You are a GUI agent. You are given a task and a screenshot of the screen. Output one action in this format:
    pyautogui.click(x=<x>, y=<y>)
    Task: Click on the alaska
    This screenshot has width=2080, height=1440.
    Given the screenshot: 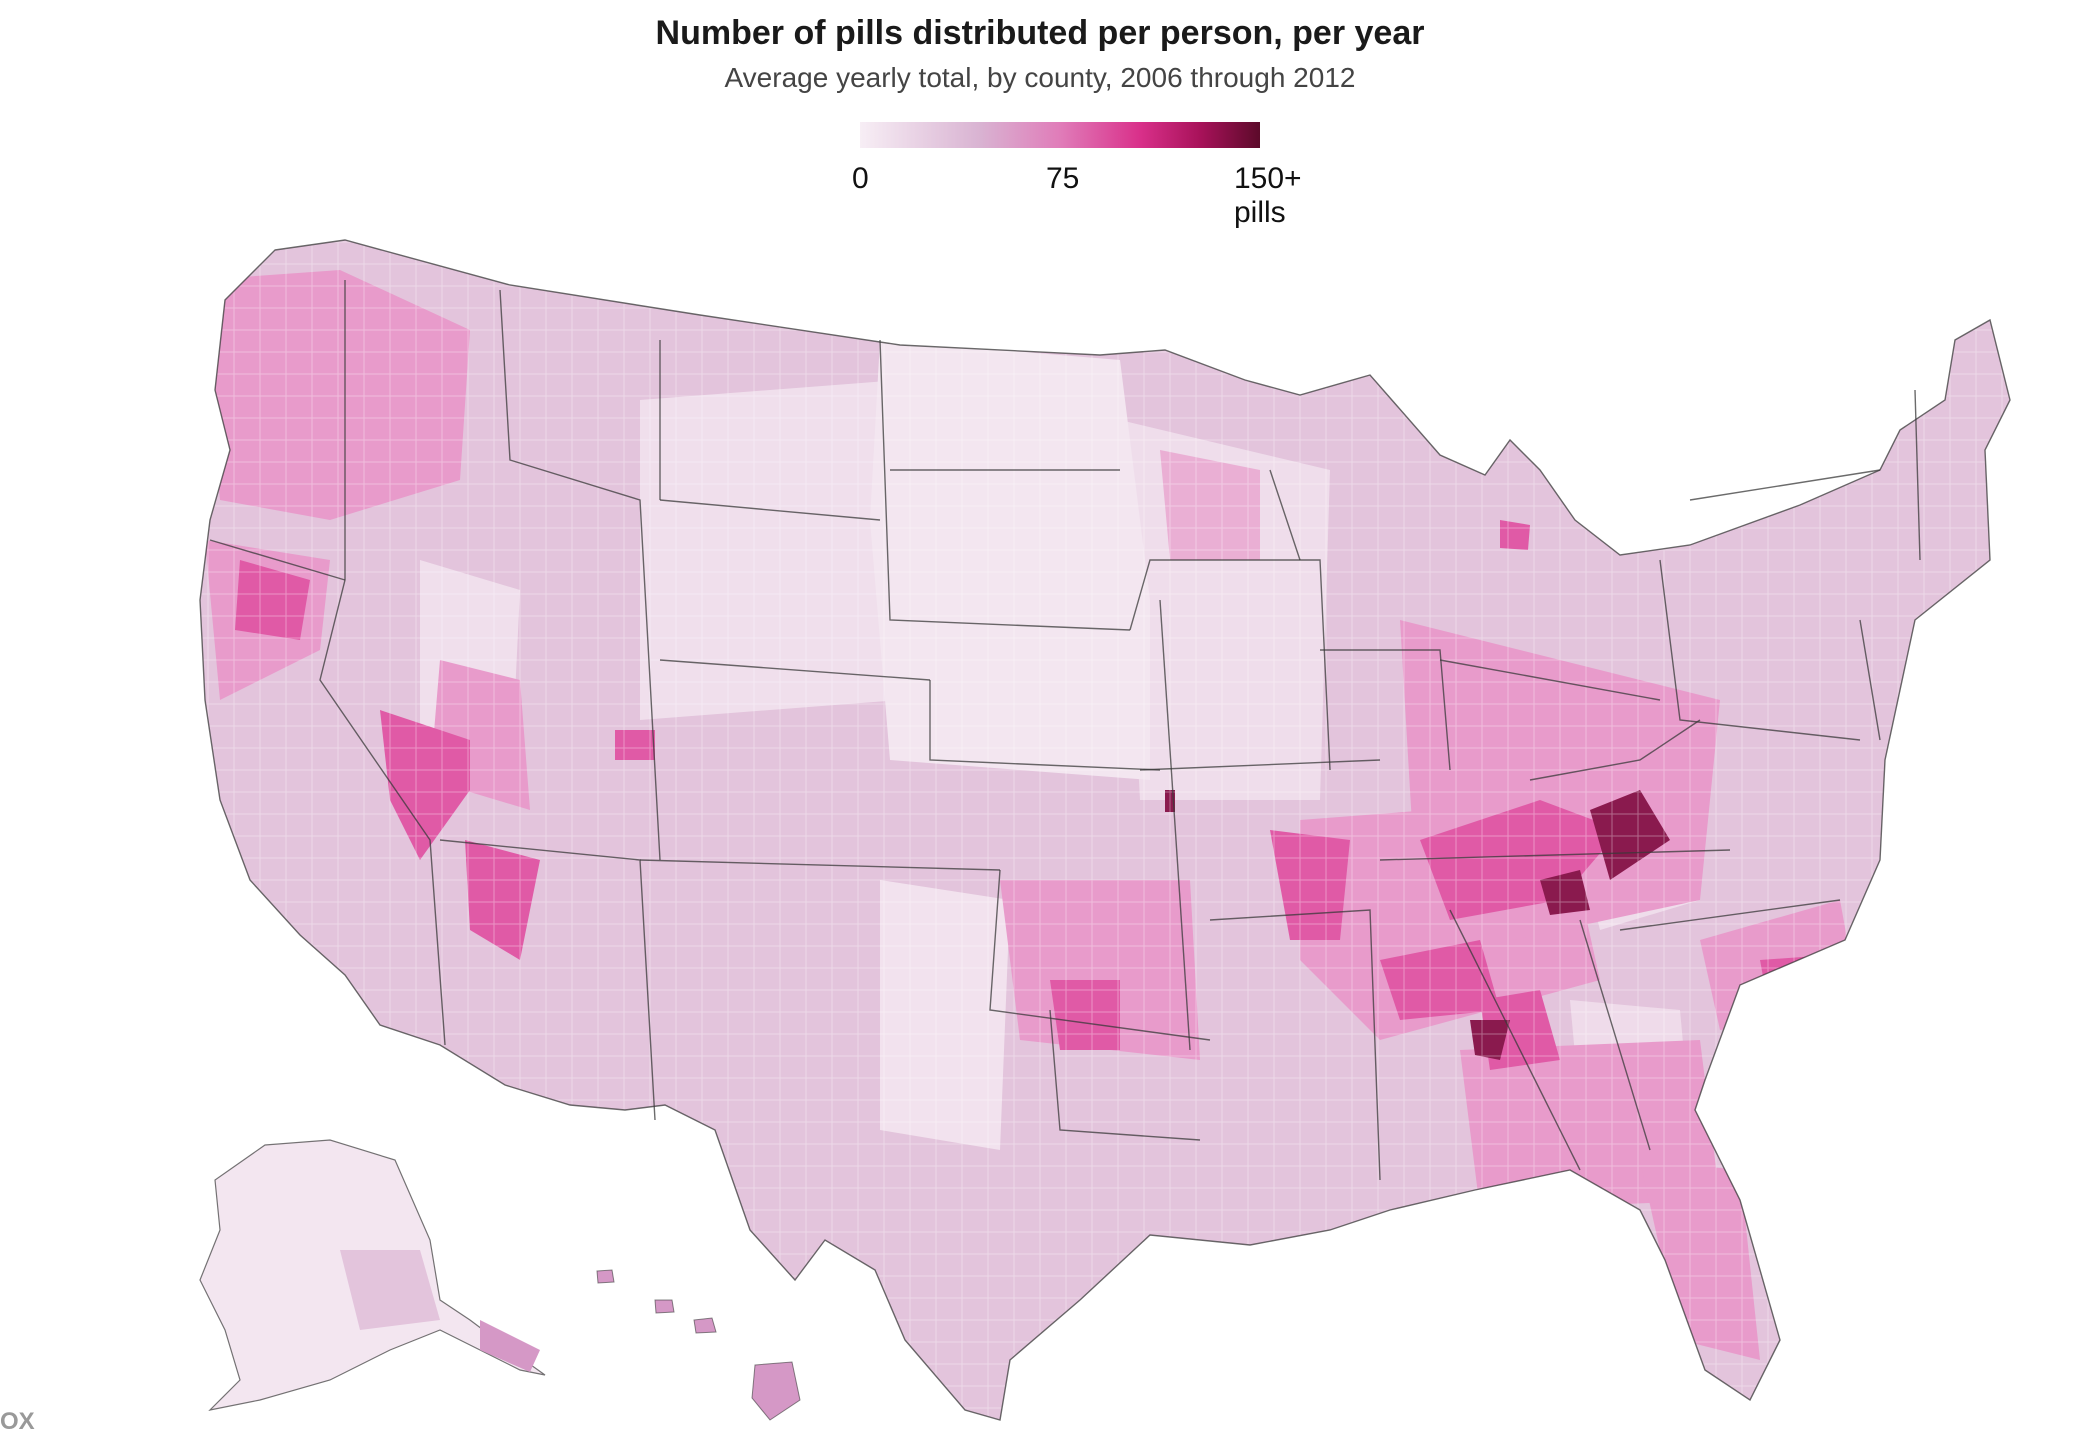 What is the action you would take?
    pyautogui.click(x=372, y=1275)
    